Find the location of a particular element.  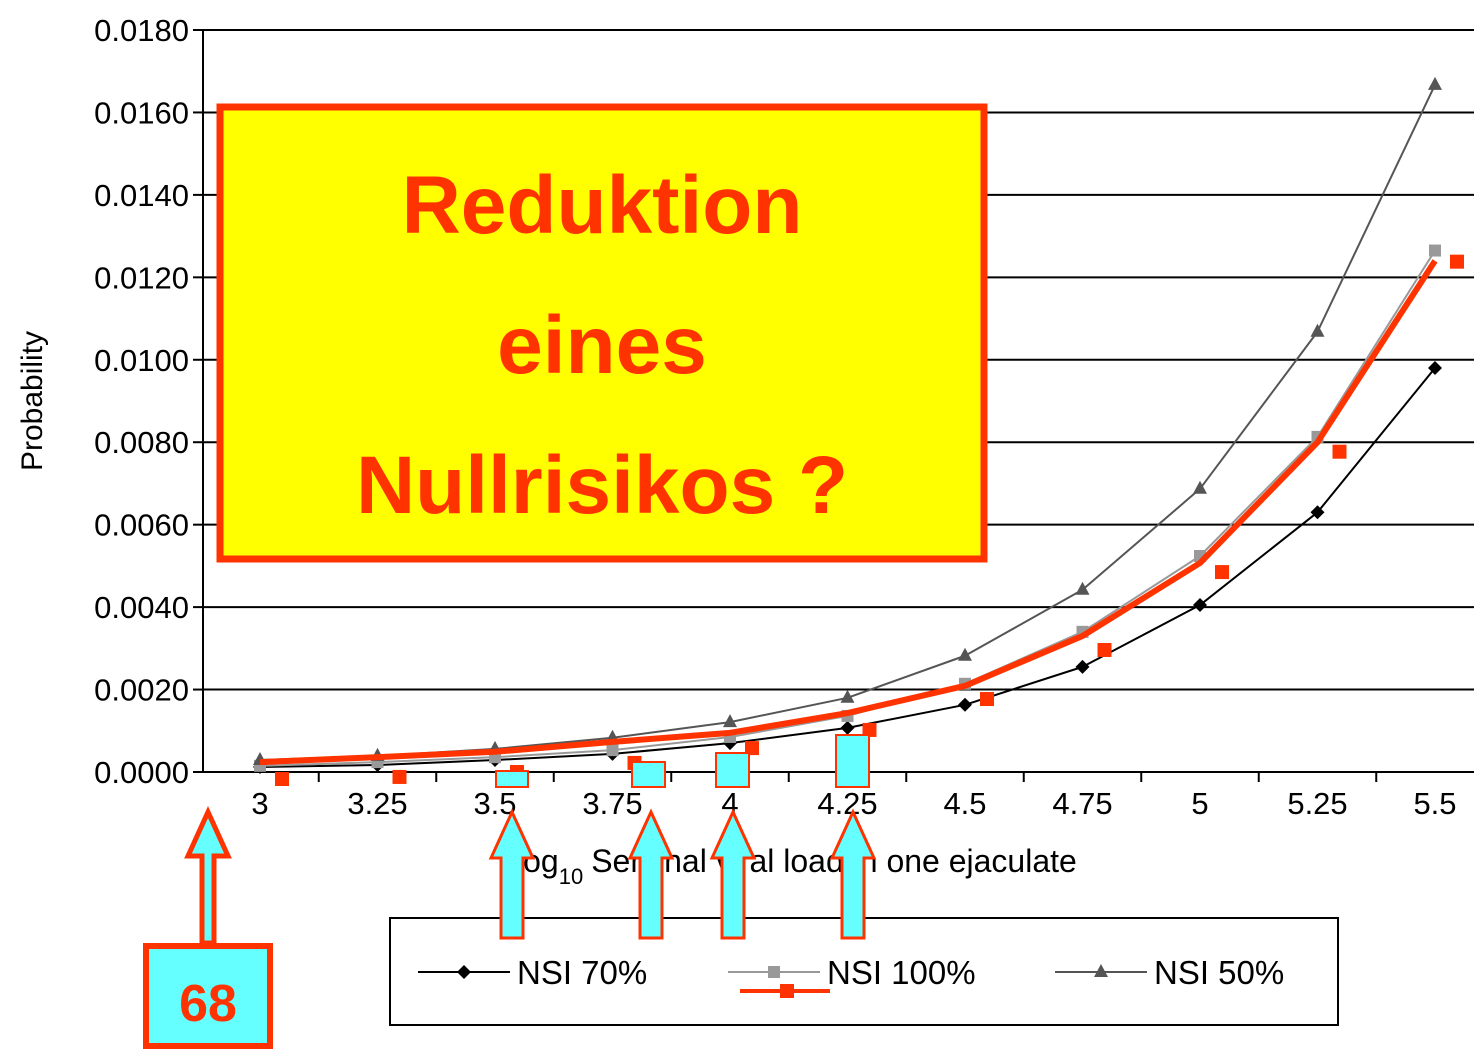

page-box is located at coordinates (208, 996).